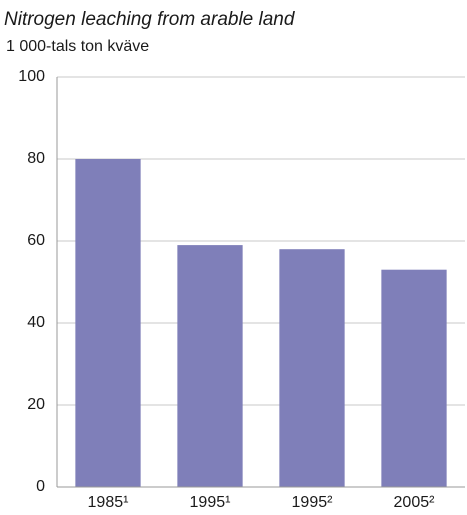  Describe the element at coordinates (108, 502) in the screenshot. I see `x-tick-label: 1985¹` at that location.